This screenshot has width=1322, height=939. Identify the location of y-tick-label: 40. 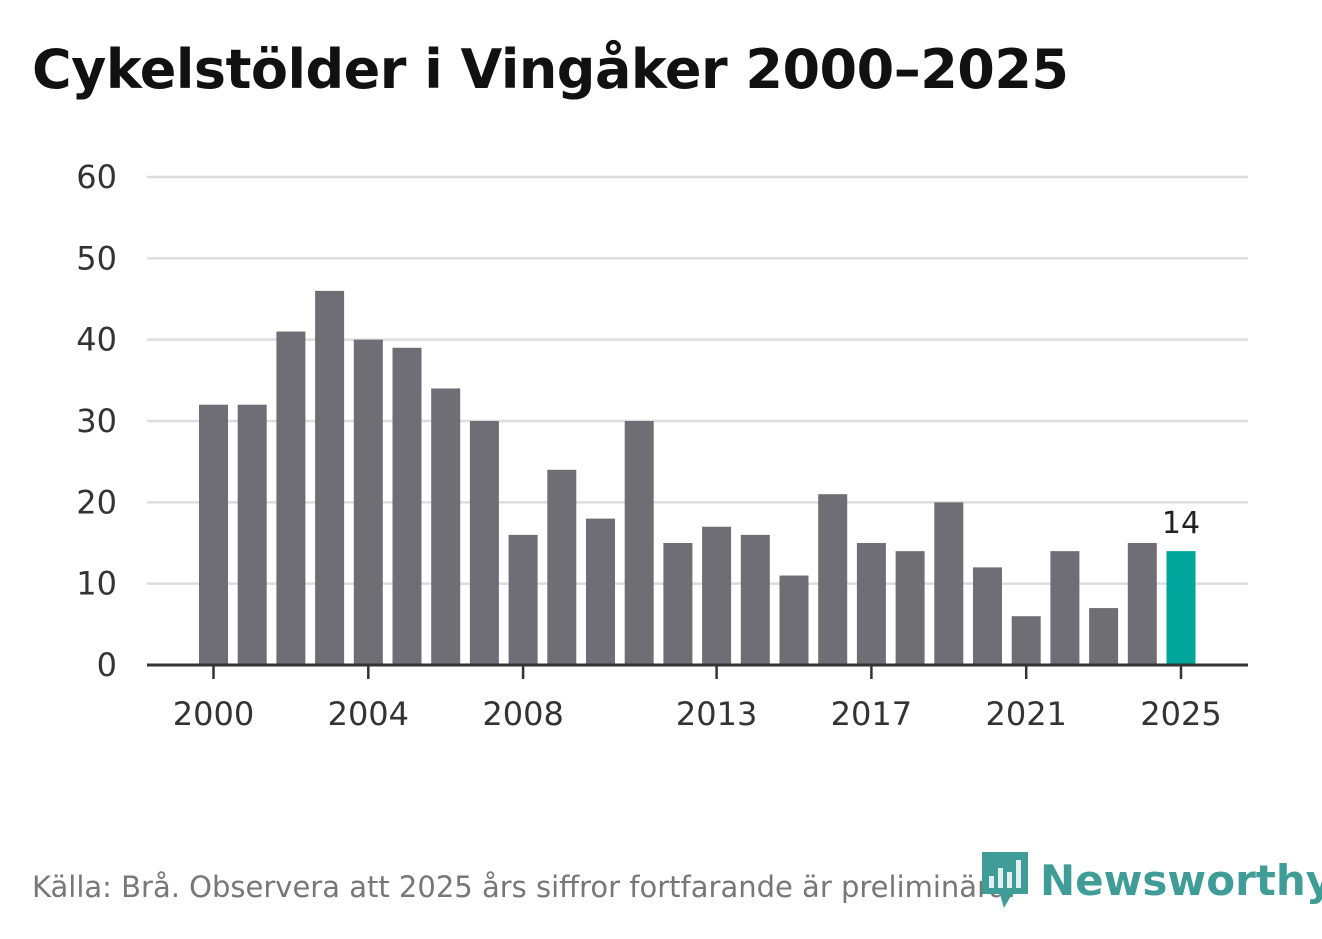
(96, 340).